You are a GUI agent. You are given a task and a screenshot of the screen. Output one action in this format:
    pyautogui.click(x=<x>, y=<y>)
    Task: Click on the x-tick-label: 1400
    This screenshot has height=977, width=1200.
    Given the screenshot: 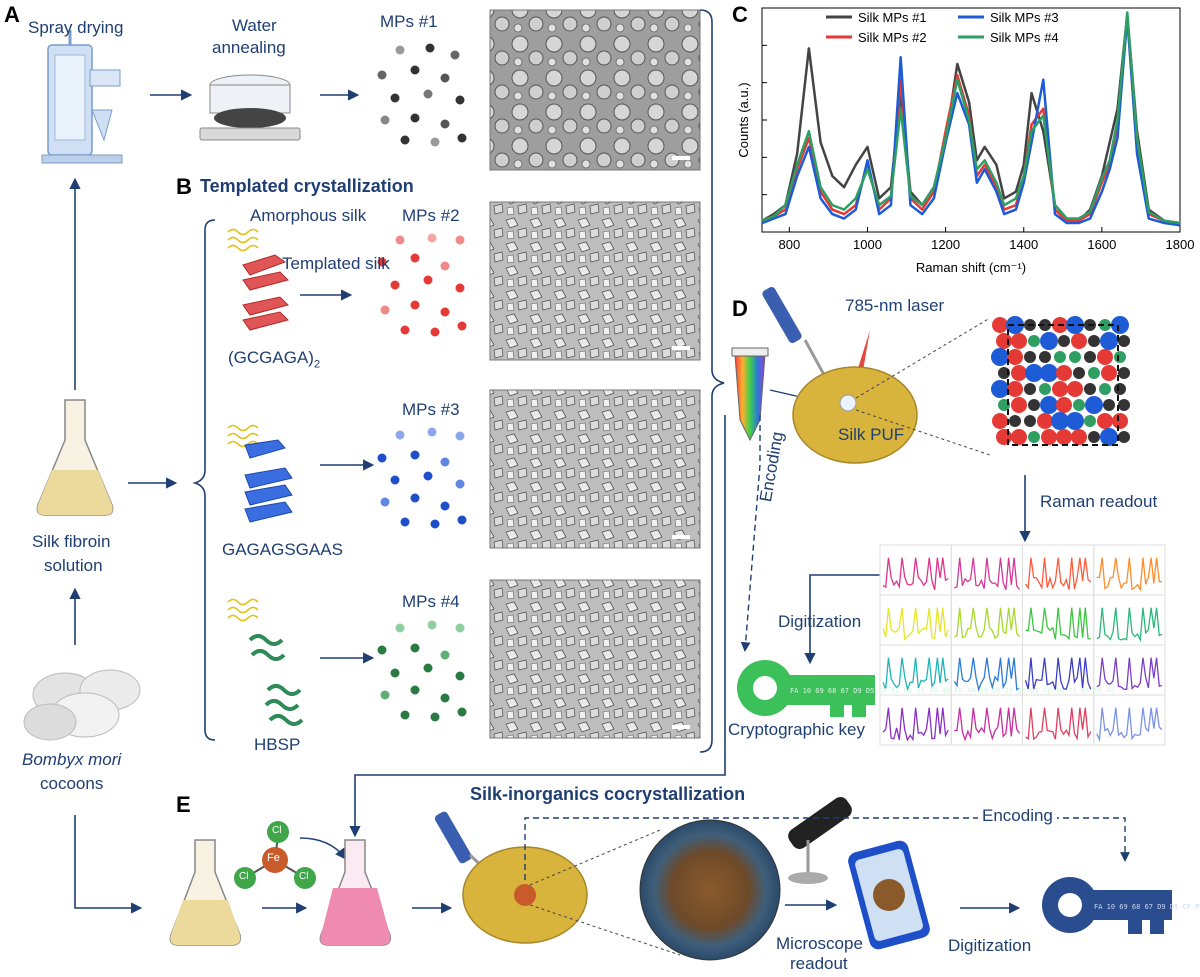 What is the action you would take?
    pyautogui.click(x=1023, y=244)
    